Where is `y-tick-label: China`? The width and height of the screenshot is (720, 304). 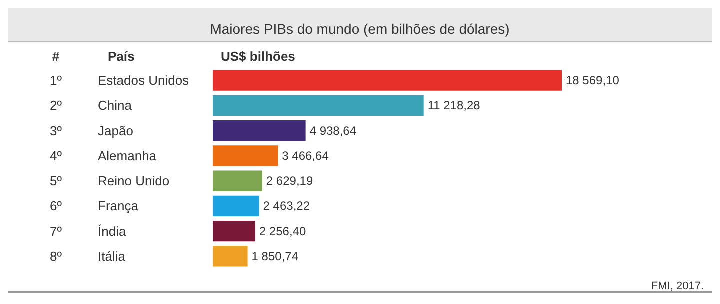 y-tick-label: China is located at coordinates (115, 106).